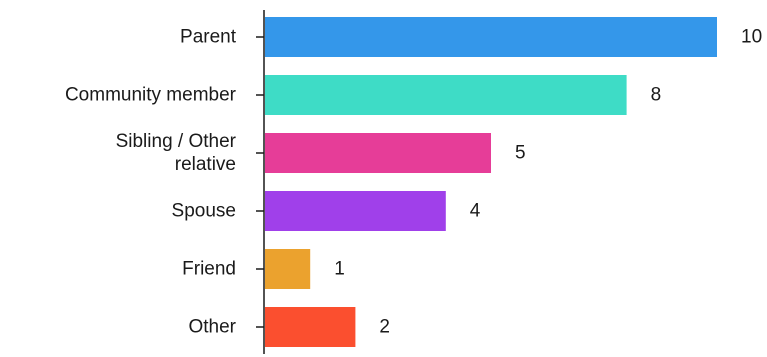  Describe the element at coordinates (176, 153) in the screenshot. I see `category-label-2: Sibling / Other relative` at that location.